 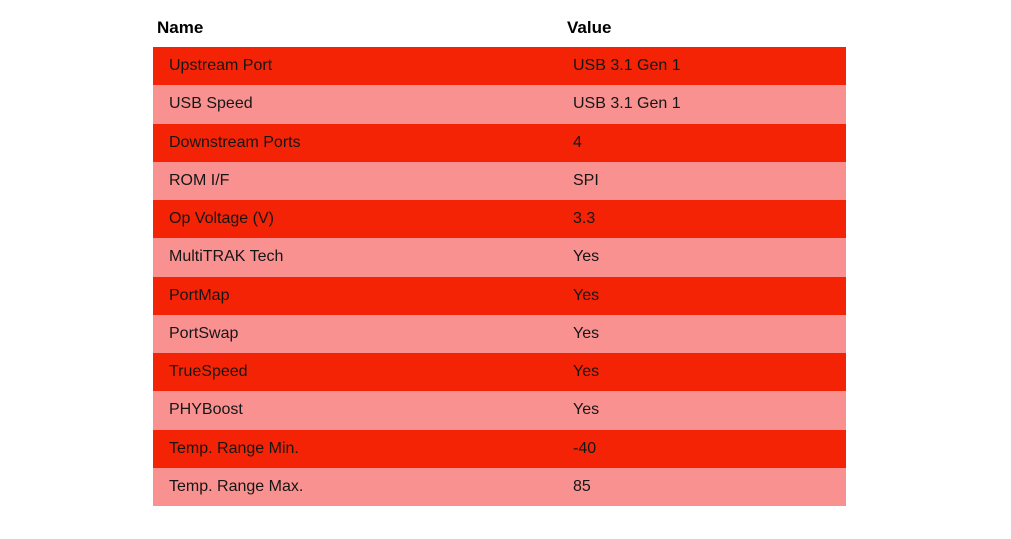 I want to click on name-cell: PortMap, so click(x=199, y=295).